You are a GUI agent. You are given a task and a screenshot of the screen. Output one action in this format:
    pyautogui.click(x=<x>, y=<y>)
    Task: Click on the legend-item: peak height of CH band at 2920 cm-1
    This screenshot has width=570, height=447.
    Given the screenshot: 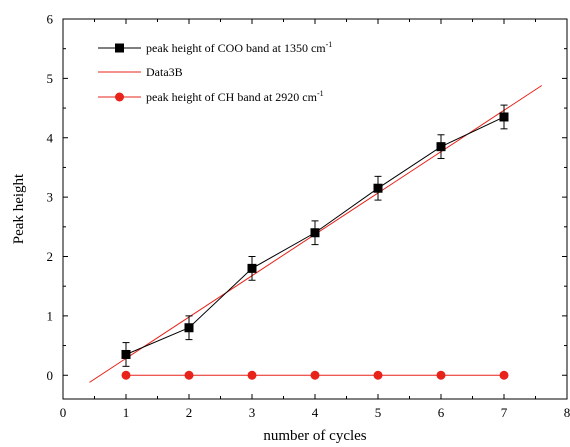 What is the action you would take?
    pyautogui.click(x=211, y=96)
    